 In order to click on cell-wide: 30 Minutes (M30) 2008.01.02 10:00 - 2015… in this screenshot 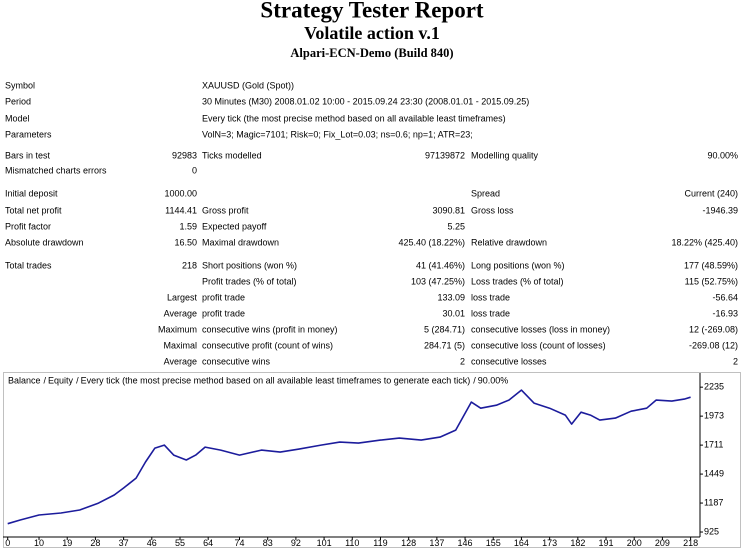, I will do `click(365, 101)`.